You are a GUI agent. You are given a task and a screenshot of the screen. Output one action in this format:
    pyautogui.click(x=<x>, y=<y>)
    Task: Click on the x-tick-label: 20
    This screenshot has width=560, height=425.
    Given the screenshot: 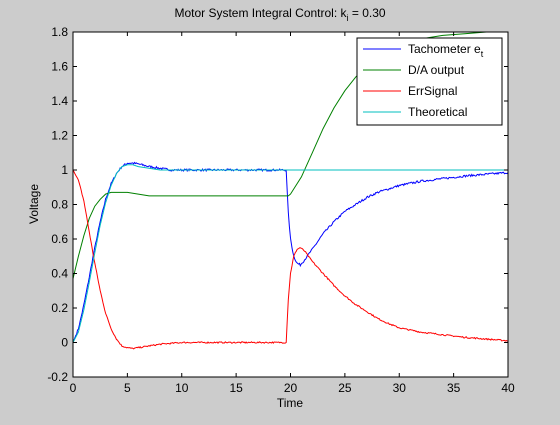 What is the action you would take?
    pyautogui.click(x=291, y=388)
    